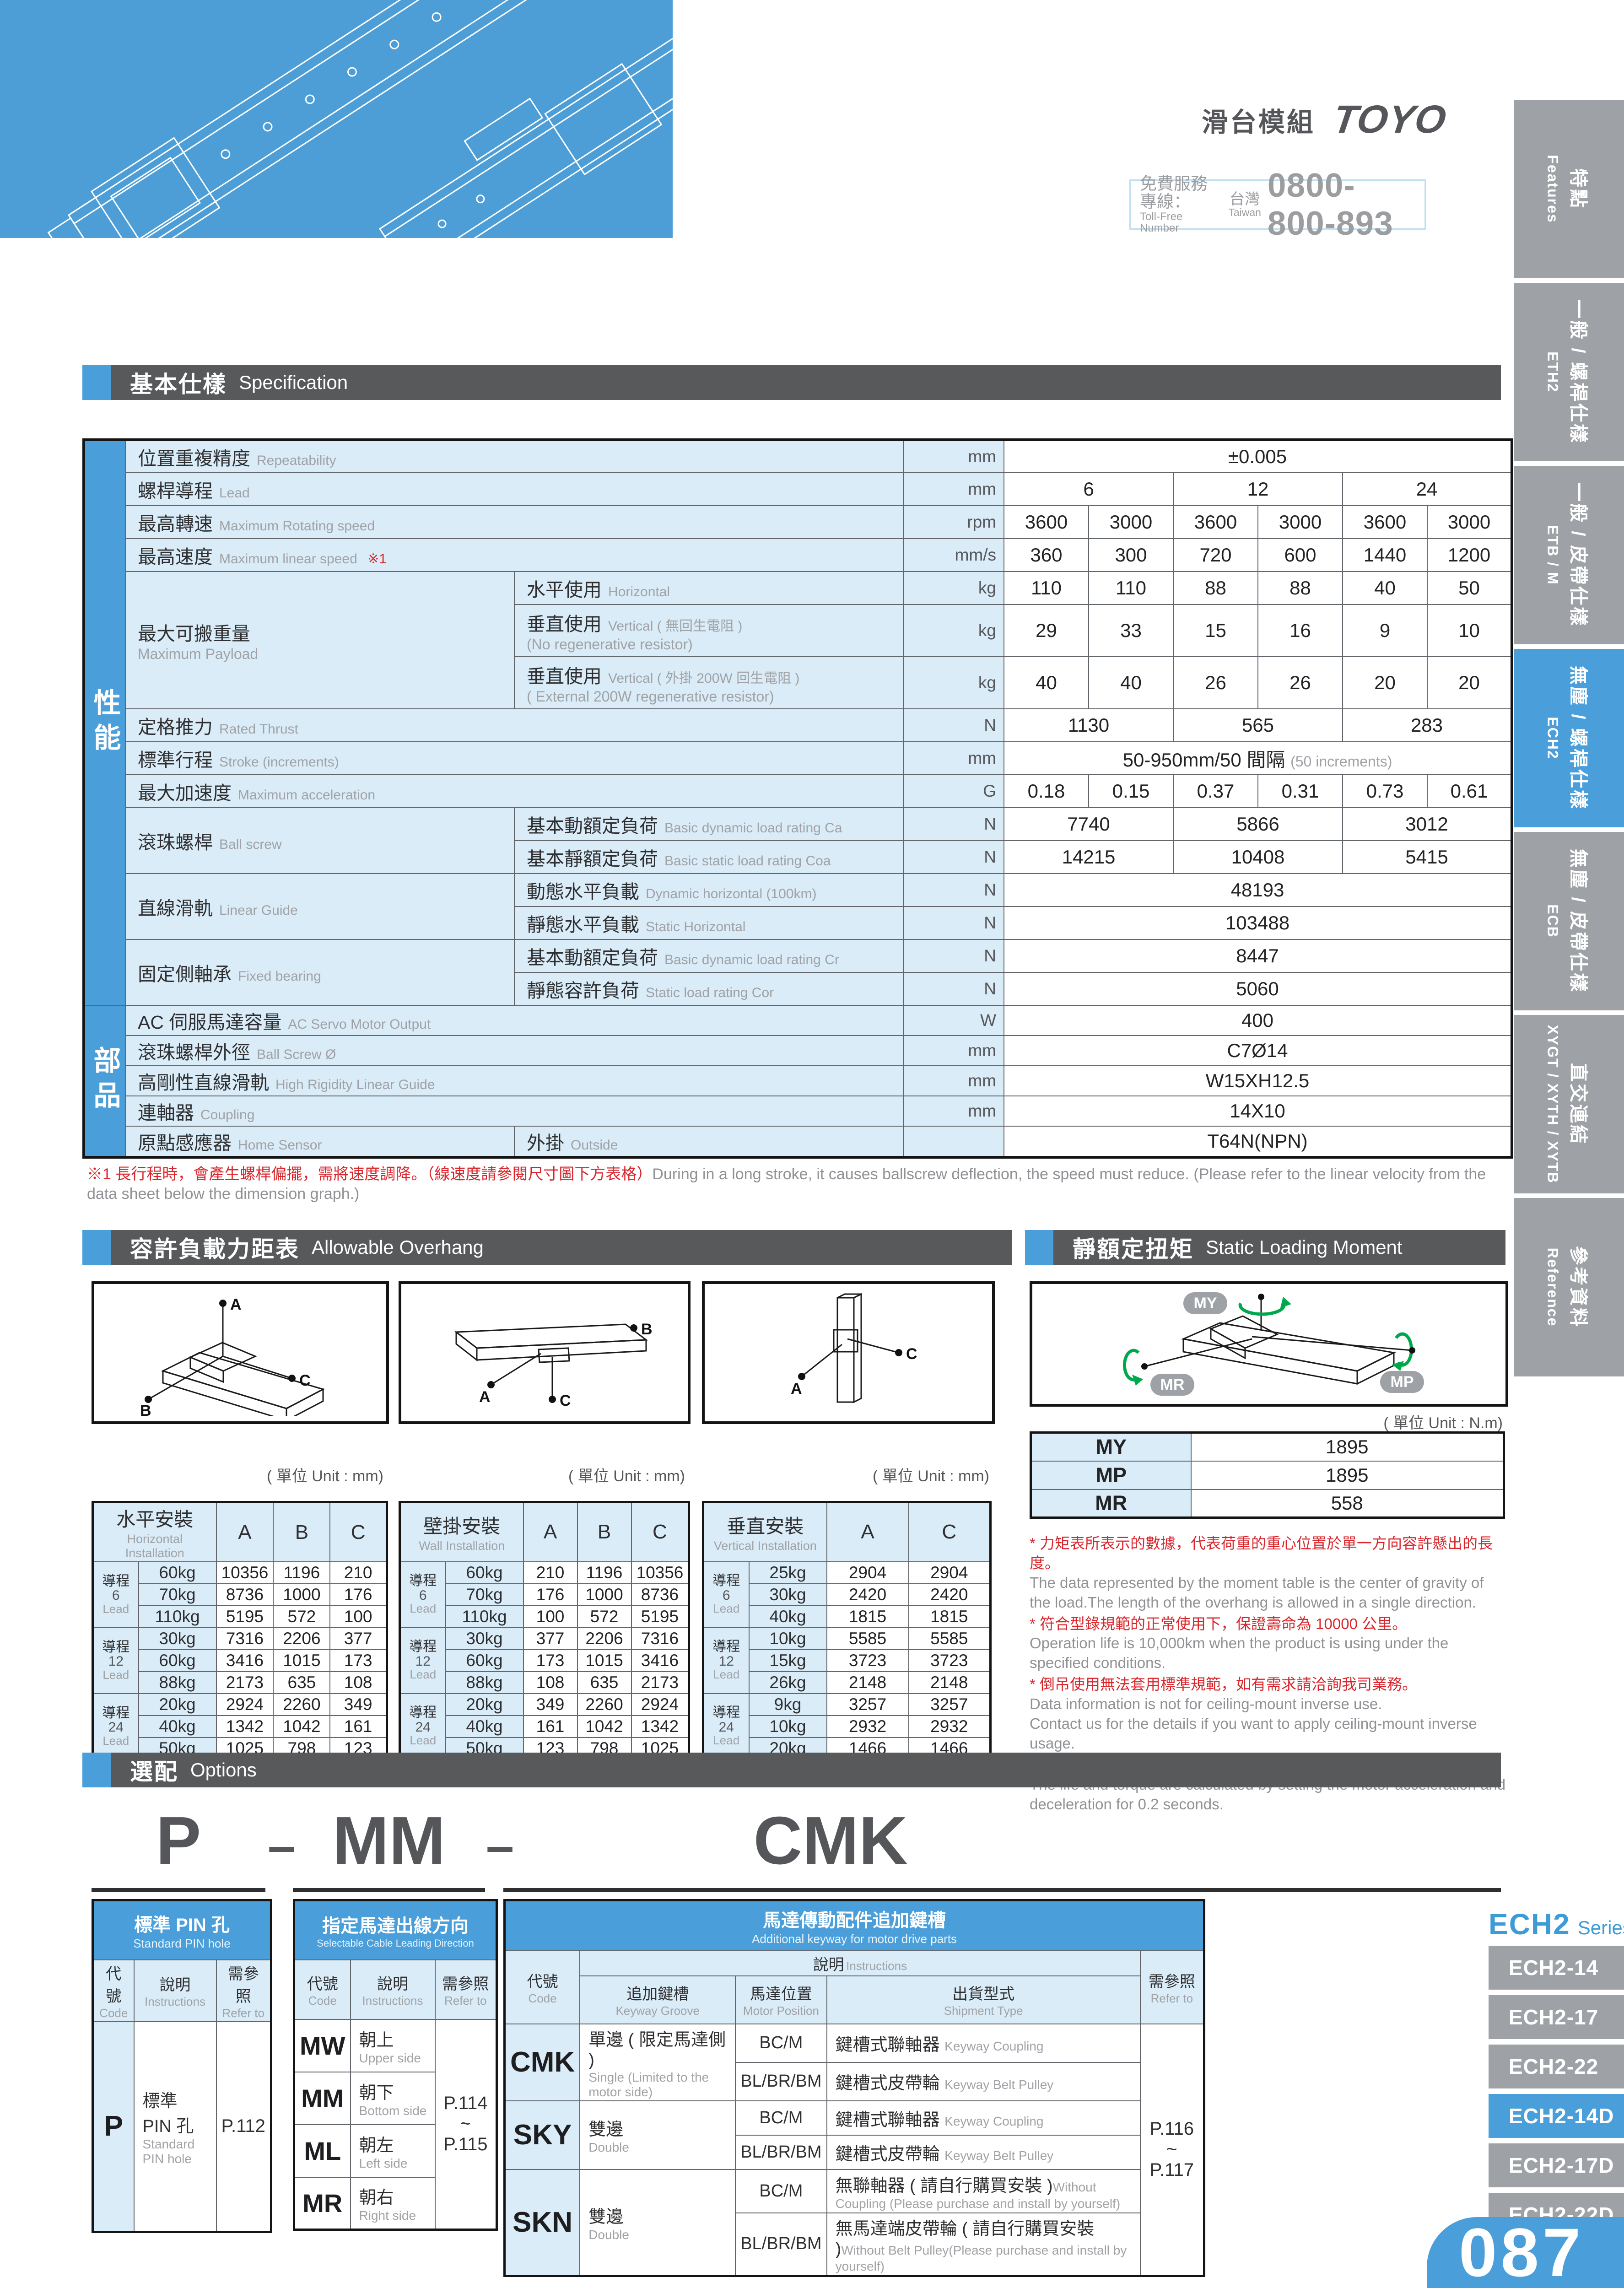 This screenshot has width=1624, height=2288. What do you see at coordinates (1569, 1104) in the screenshot?
I see `sidebar-tab-xygt-xyth-xytb: 直交連結 XYGT / XYTH / XYTB` at bounding box center [1569, 1104].